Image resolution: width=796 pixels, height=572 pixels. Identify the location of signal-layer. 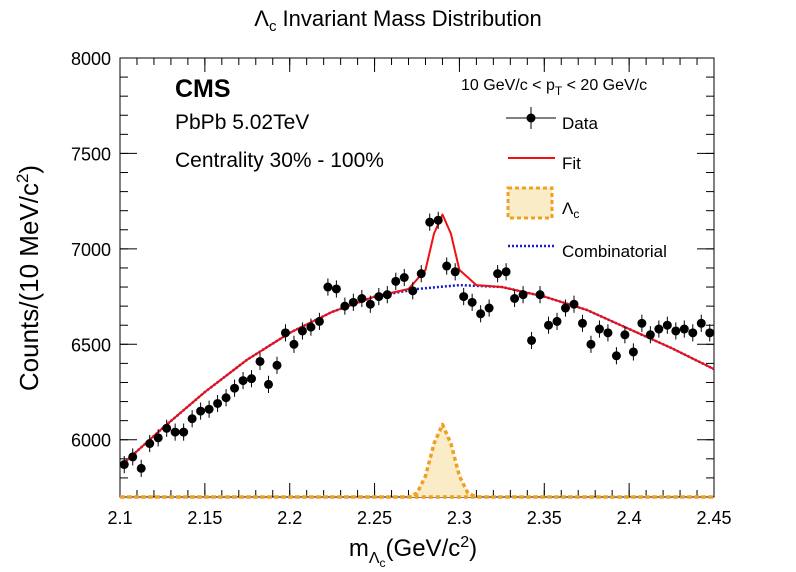
(417, 460).